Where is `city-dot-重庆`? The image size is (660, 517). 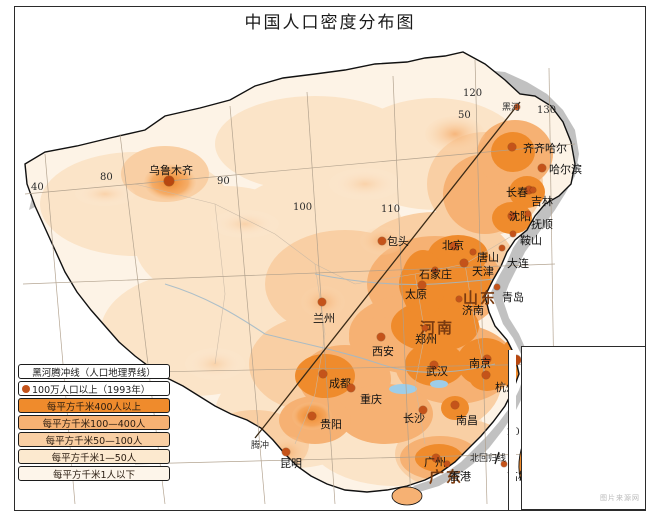
city-dot-重庆 is located at coordinates (351, 388).